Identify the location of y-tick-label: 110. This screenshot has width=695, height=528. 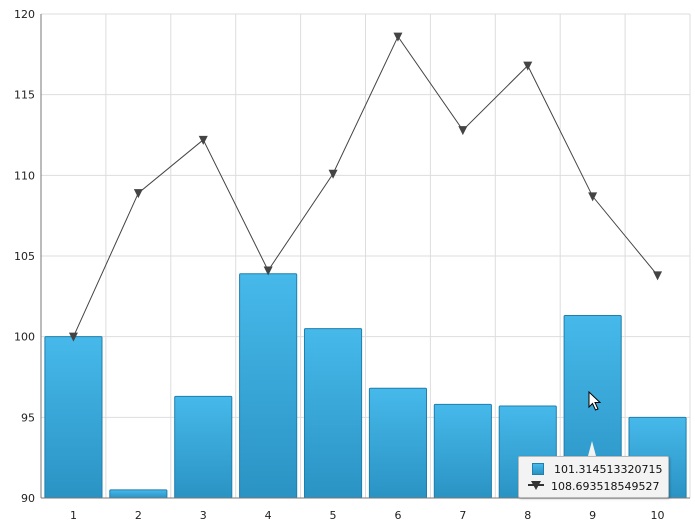
(24, 175).